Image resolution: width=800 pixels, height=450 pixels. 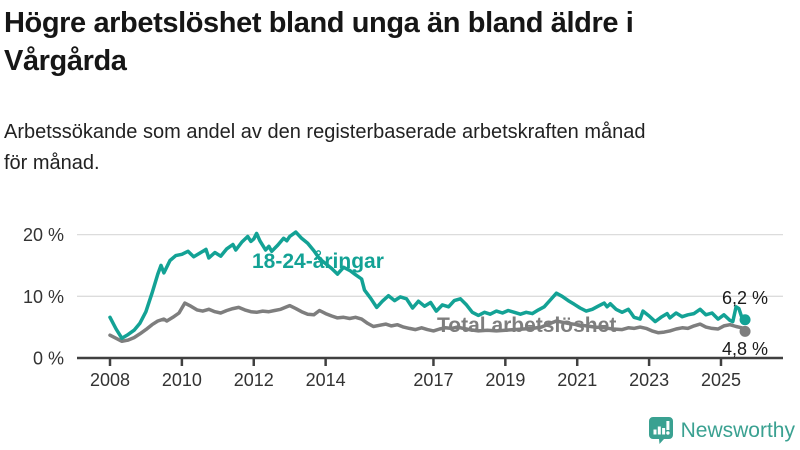 What do you see at coordinates (318, 261) in the screenshot?
I see `series-label-youth: 18-24-åringar` at bounding box center [318, 261].